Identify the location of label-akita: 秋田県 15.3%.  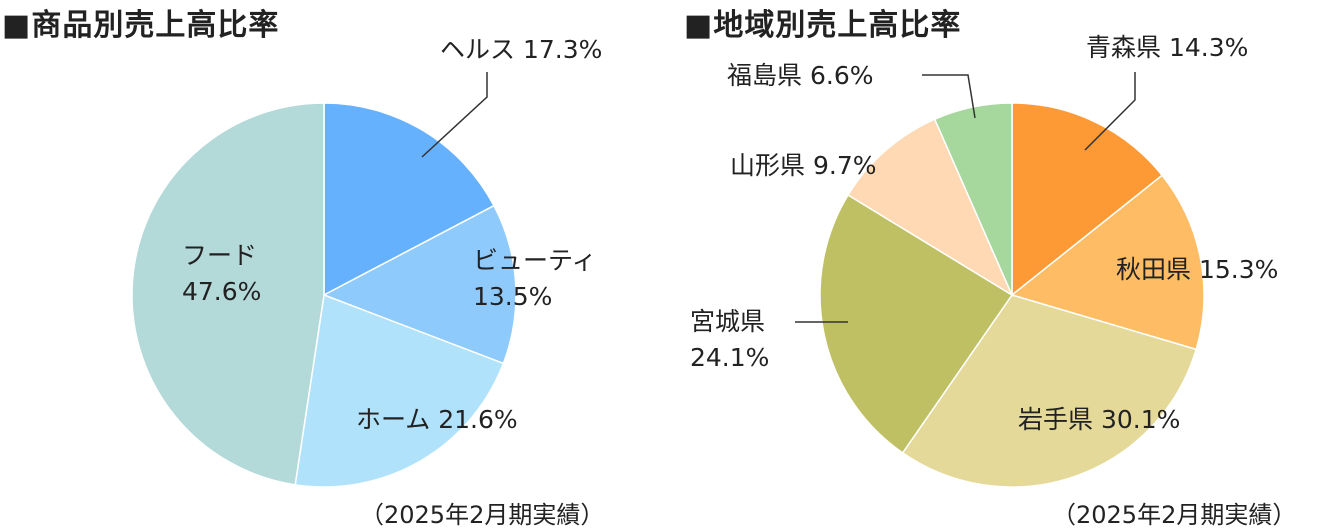
(1197, 269).